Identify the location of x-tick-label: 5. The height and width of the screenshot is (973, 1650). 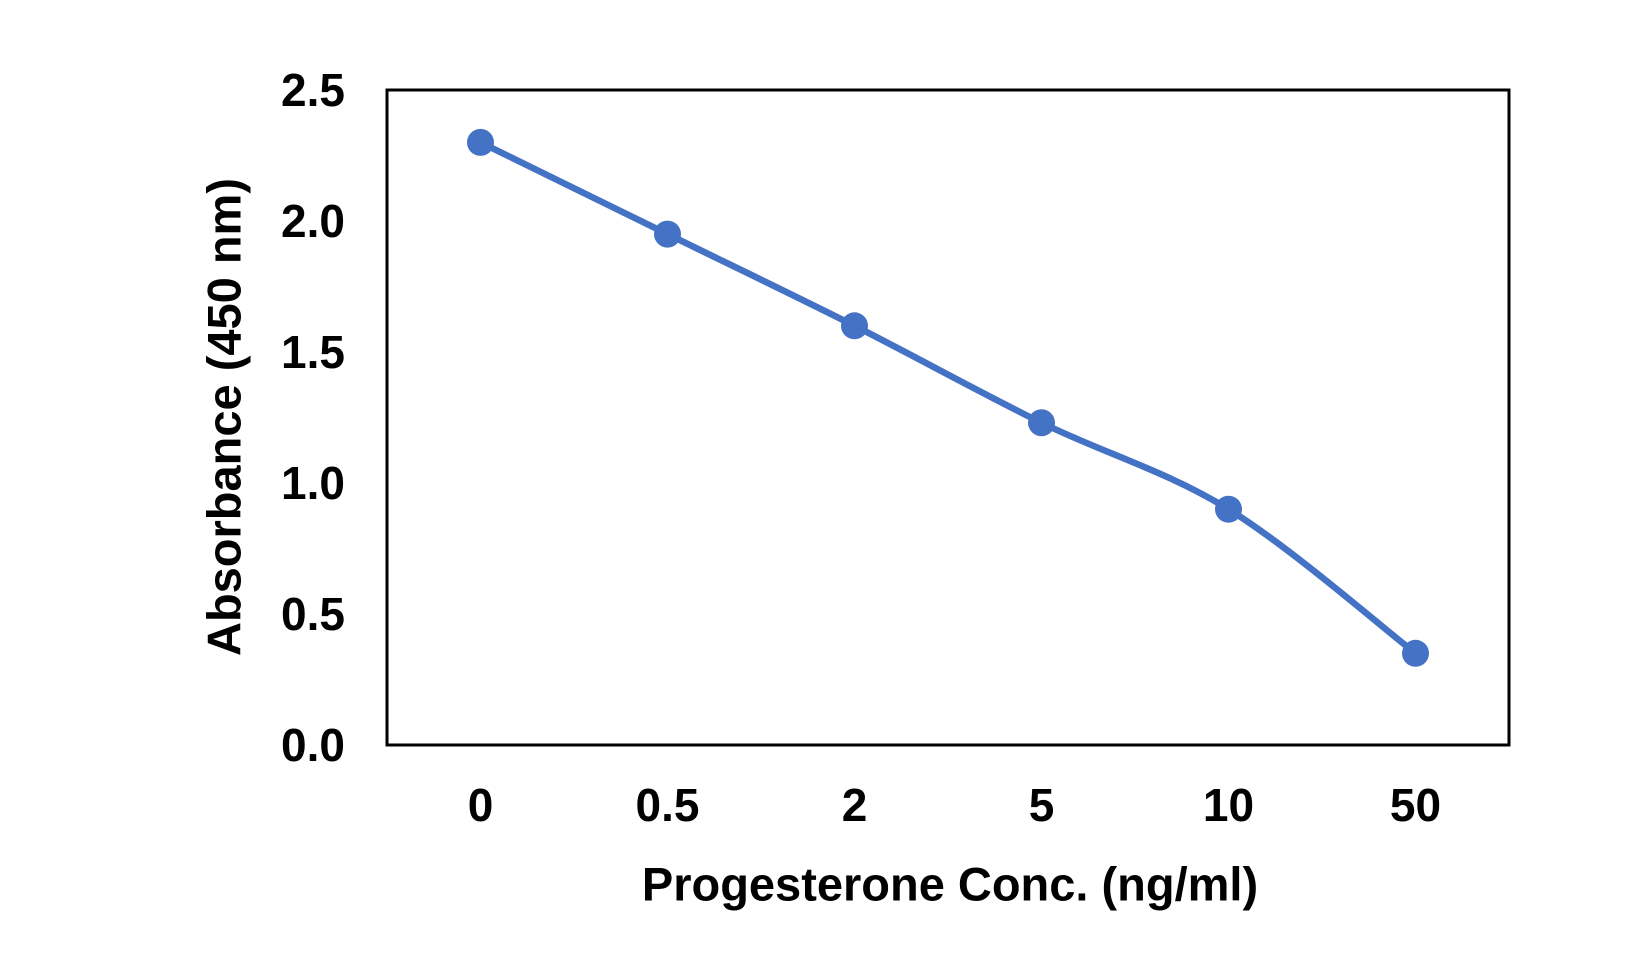
(1041, 805).